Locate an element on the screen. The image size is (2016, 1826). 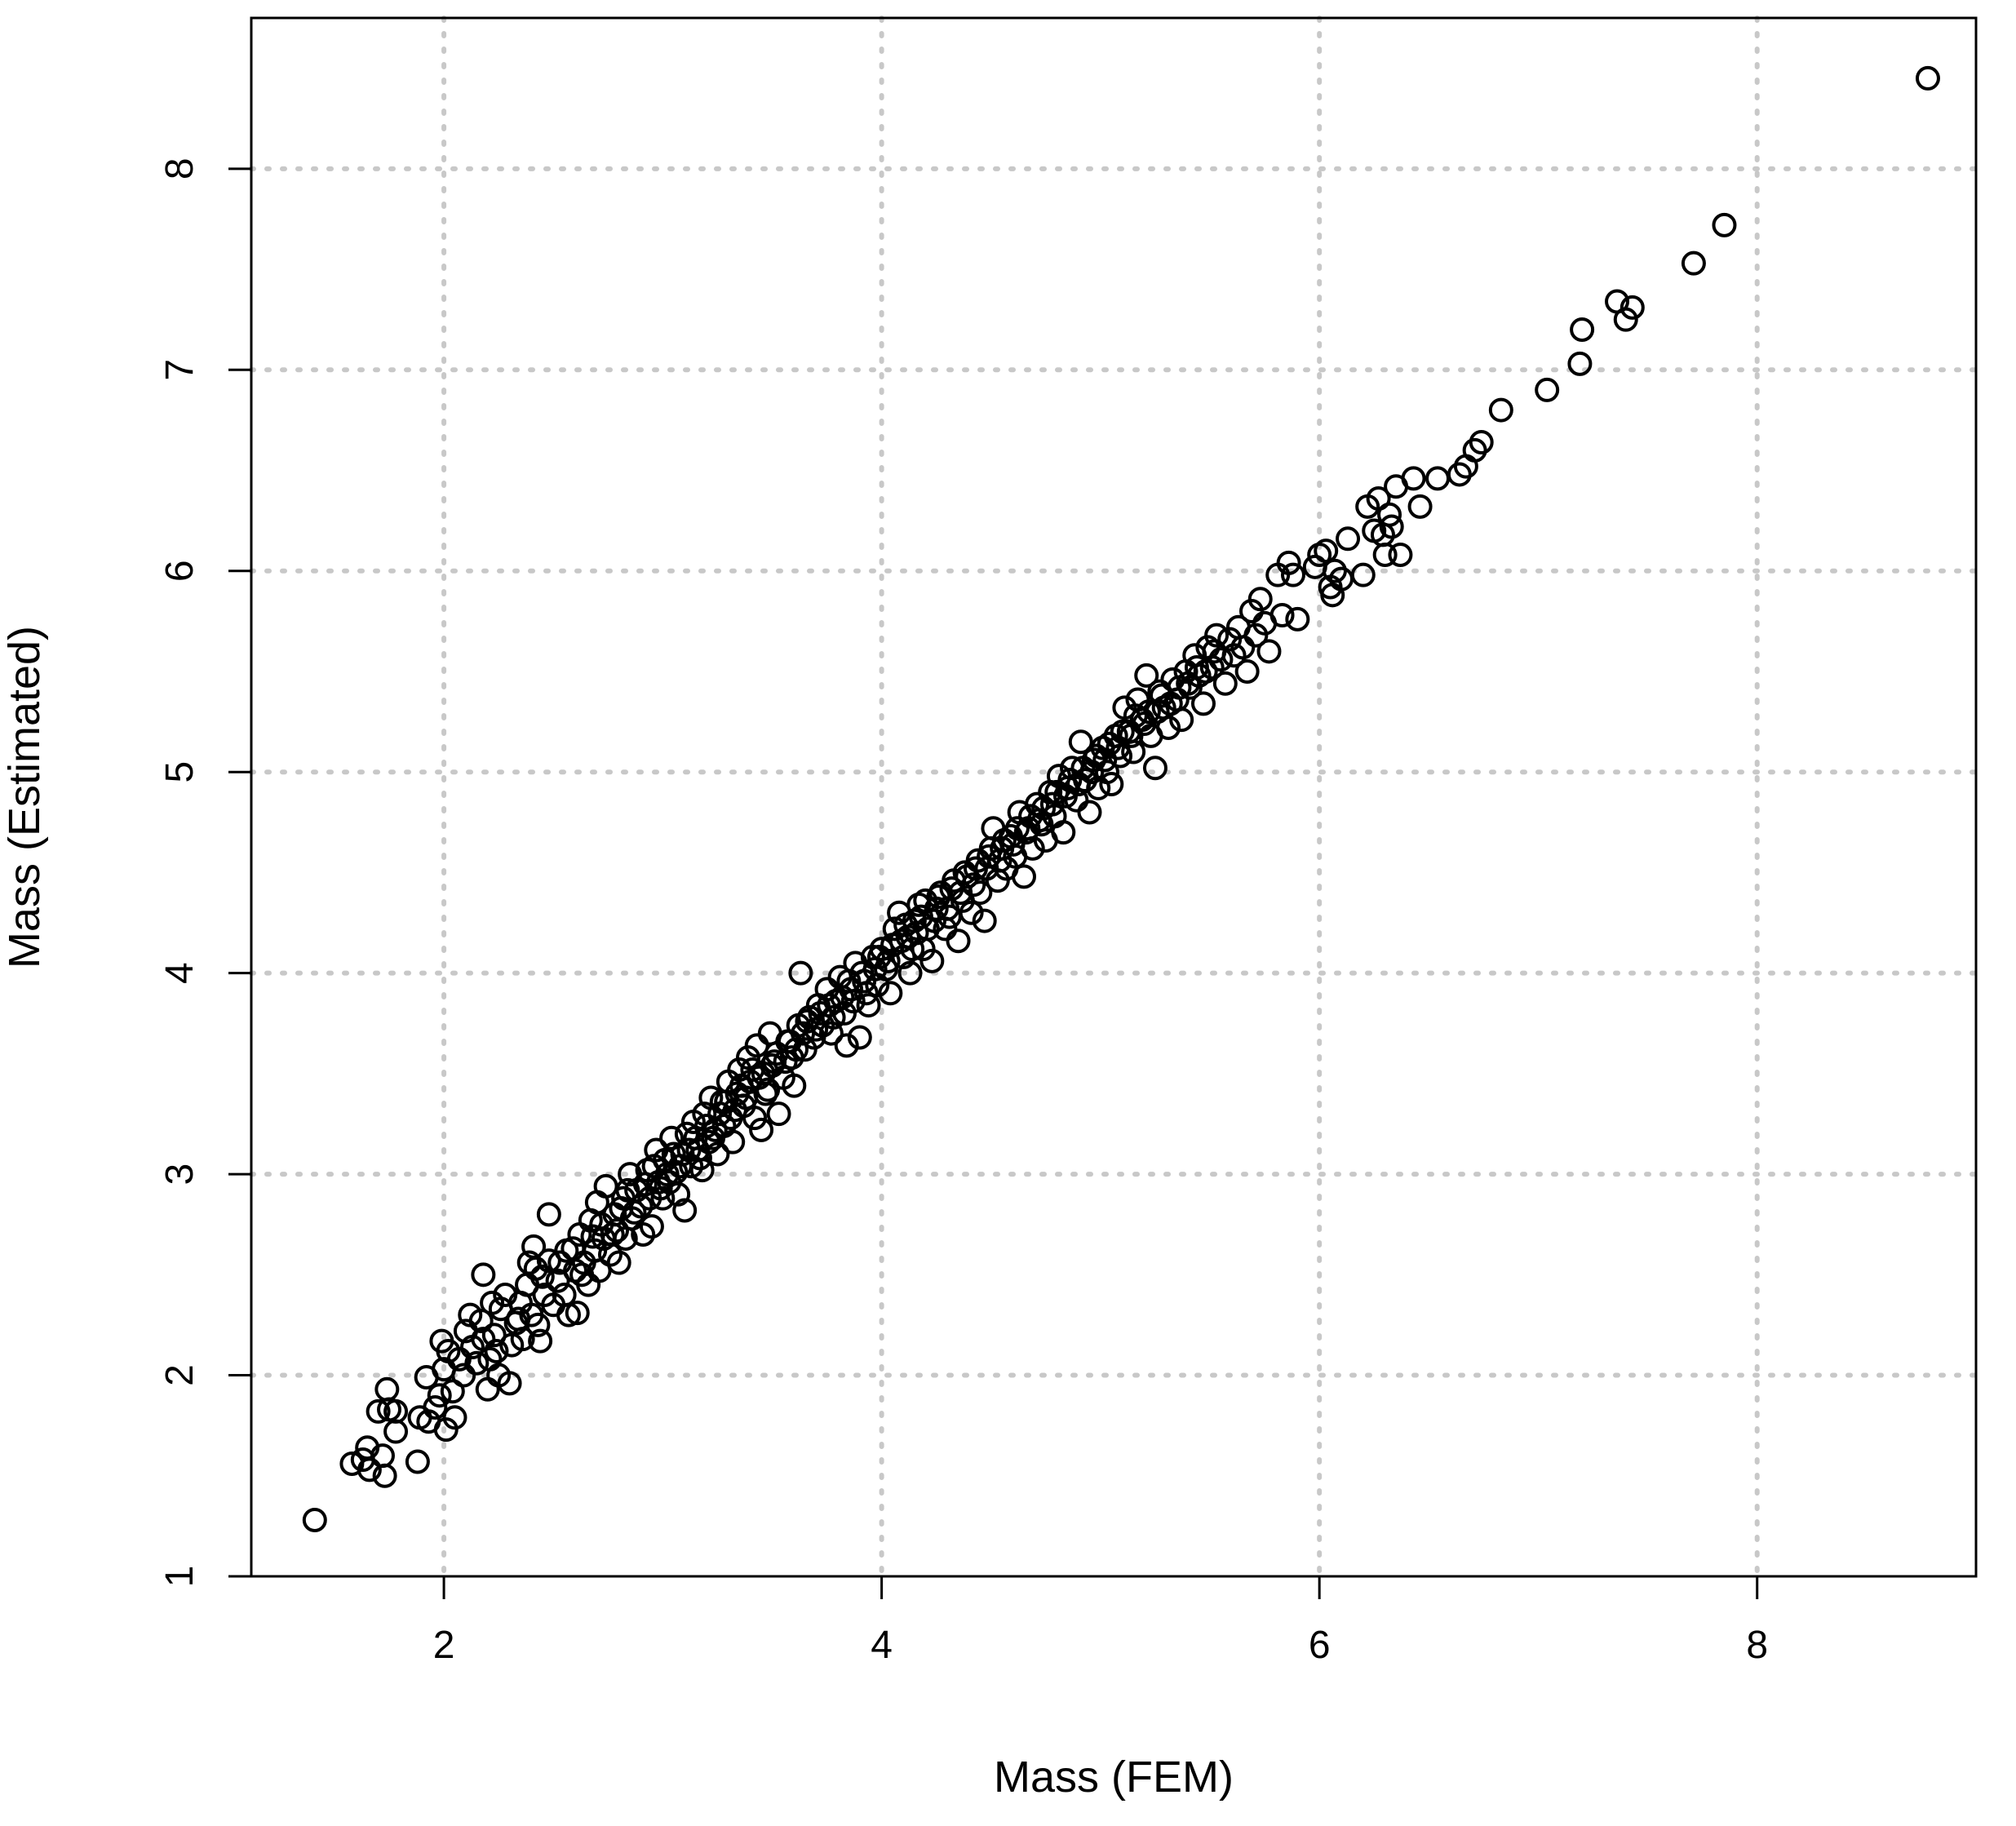
y-axis-title: Mass (Estimated) is located at coordinates (24, 797).